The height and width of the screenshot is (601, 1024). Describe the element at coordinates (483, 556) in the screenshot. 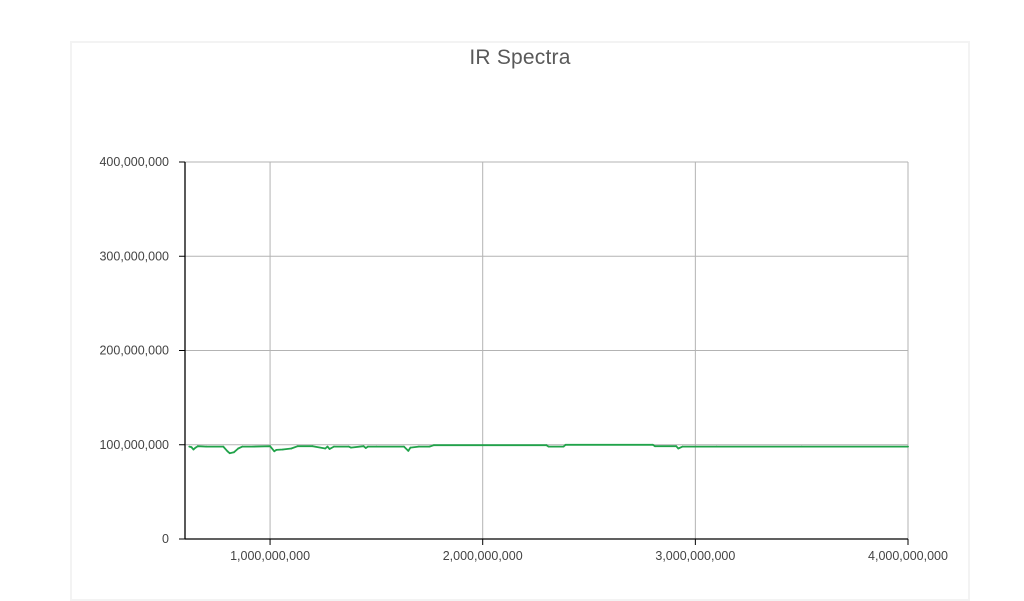

I see `x-tick-label: 2,000,000,000` at that location.